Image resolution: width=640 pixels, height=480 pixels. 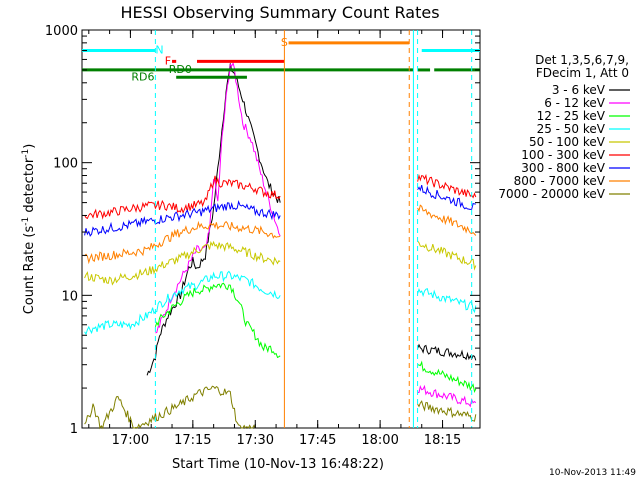 What do you see at coordinates (180, 69) in the screenshot?
I see `flag-label-rd0: RD0` at bounding box center [180, 69].